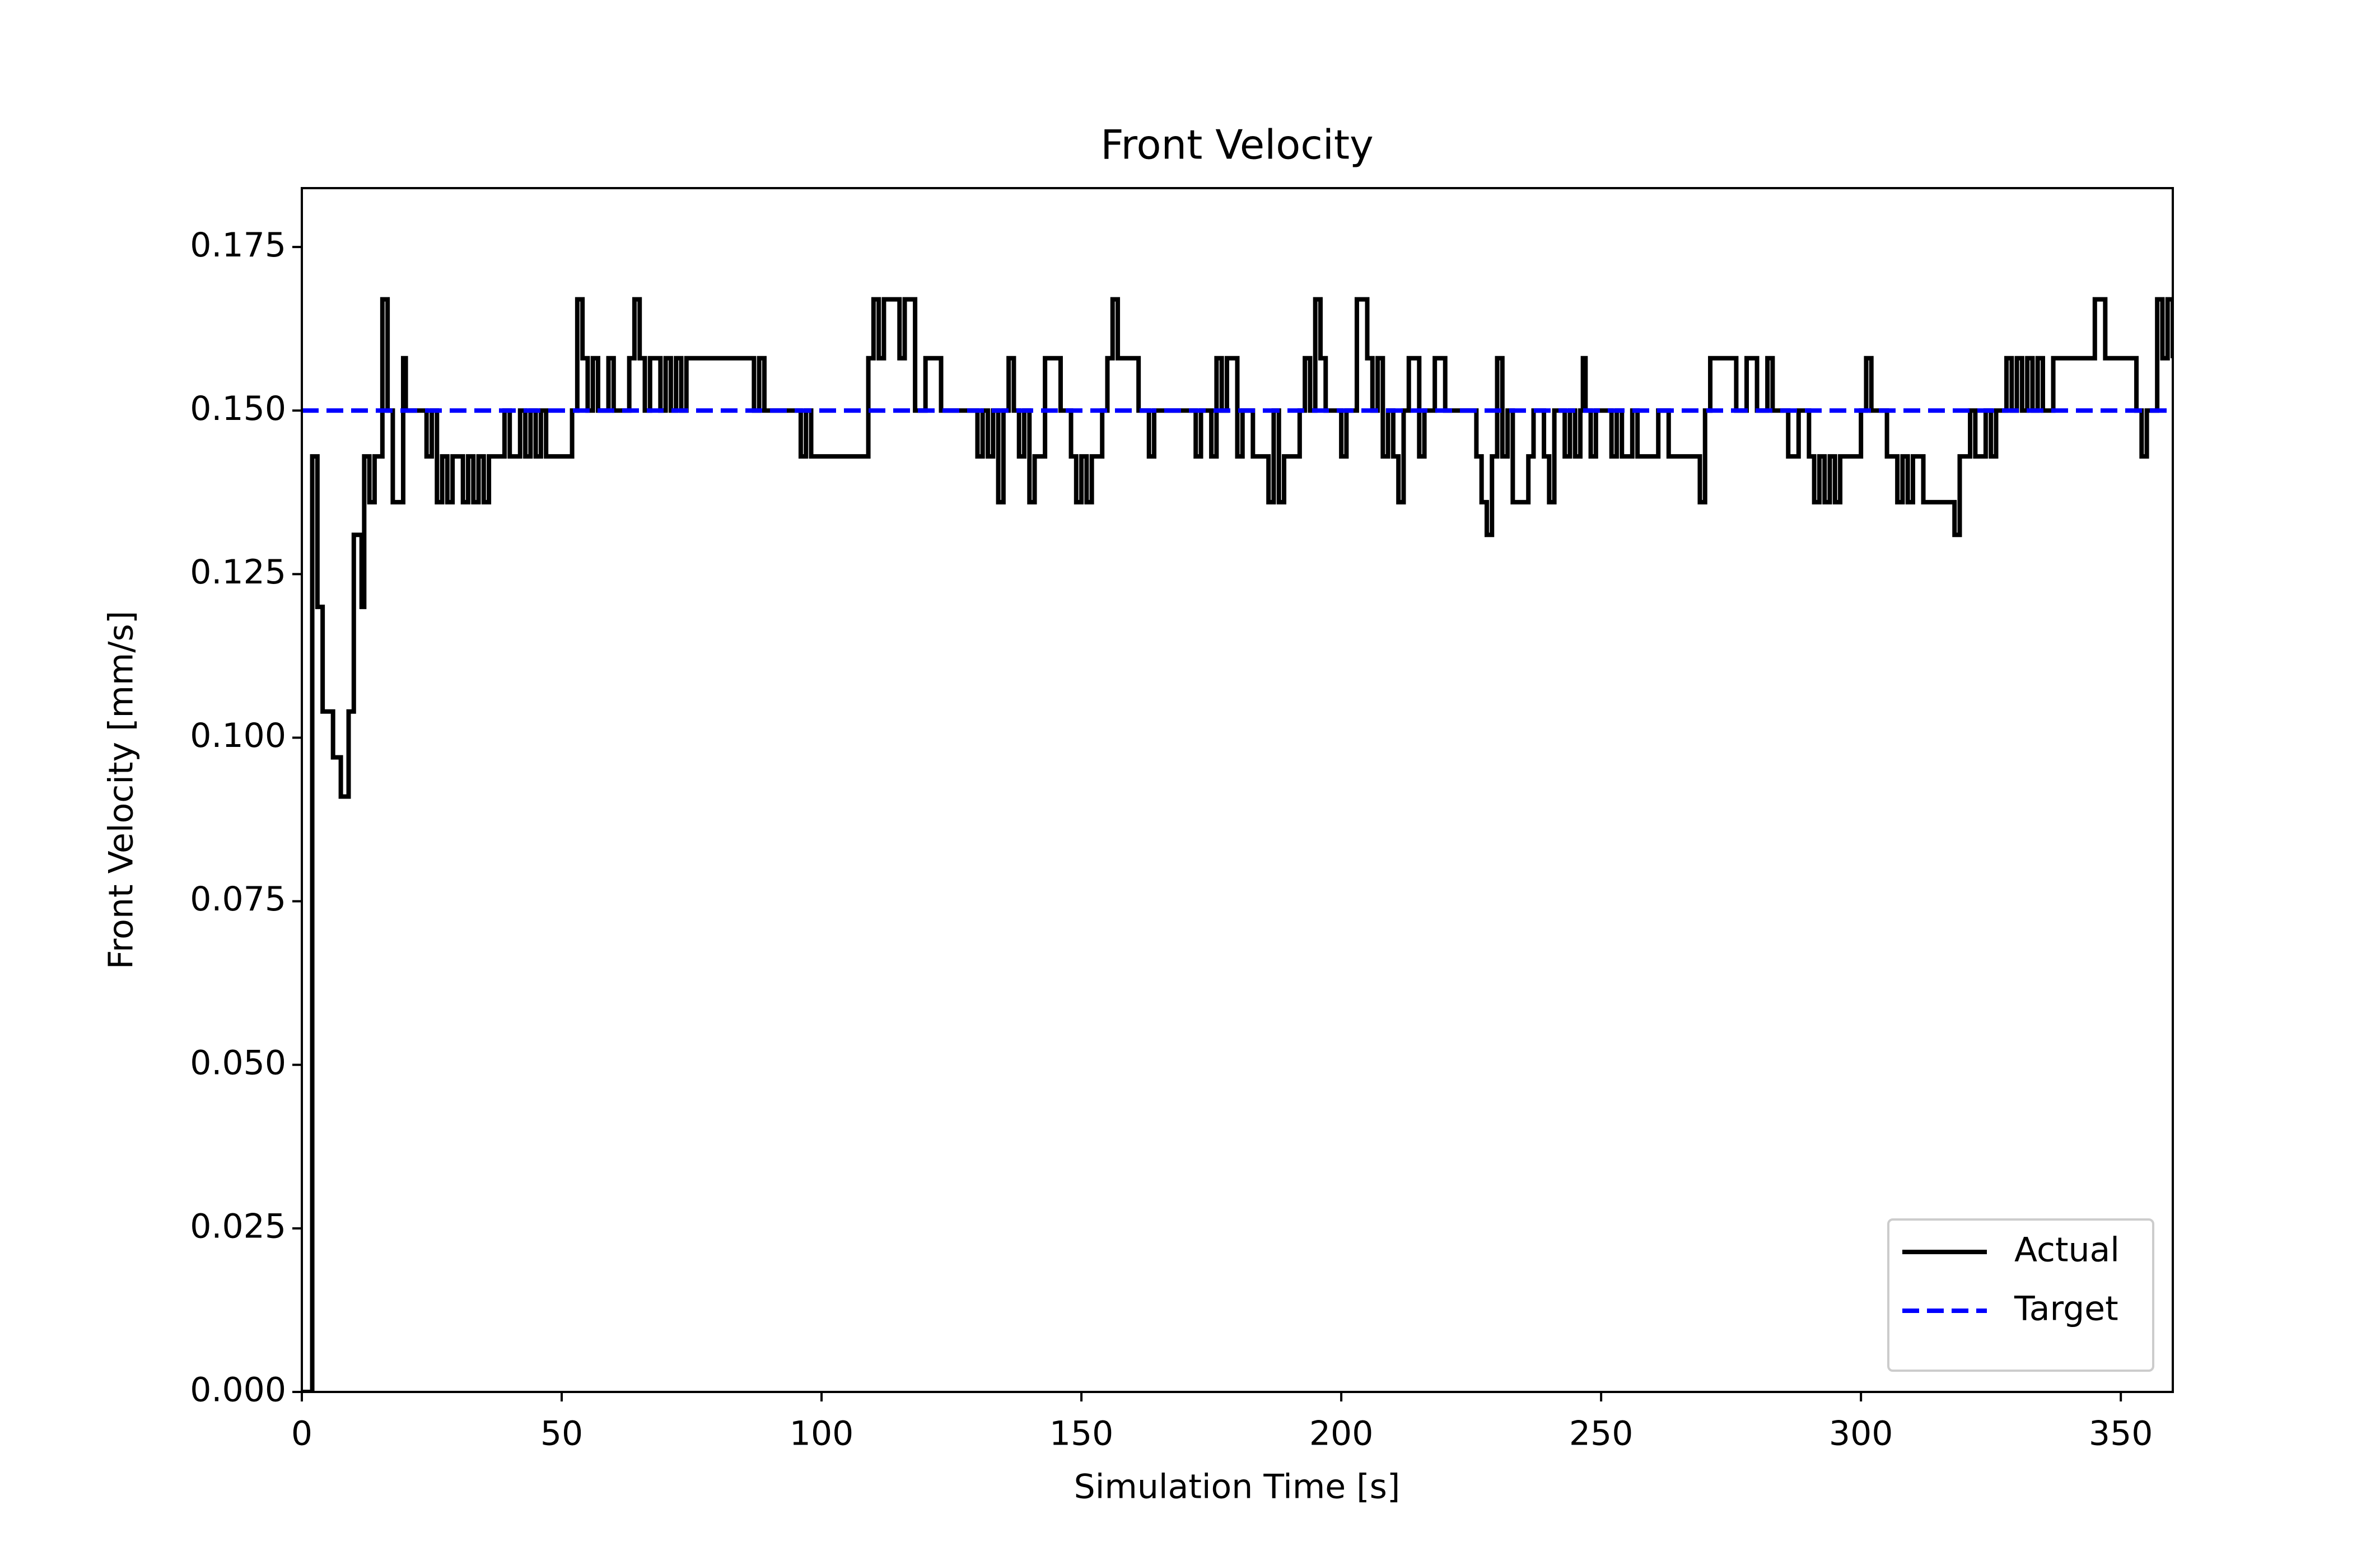  Describe the element at coordinates (1081, 1434) in the screenshot. I see `x-tick-label: 150` at that location.